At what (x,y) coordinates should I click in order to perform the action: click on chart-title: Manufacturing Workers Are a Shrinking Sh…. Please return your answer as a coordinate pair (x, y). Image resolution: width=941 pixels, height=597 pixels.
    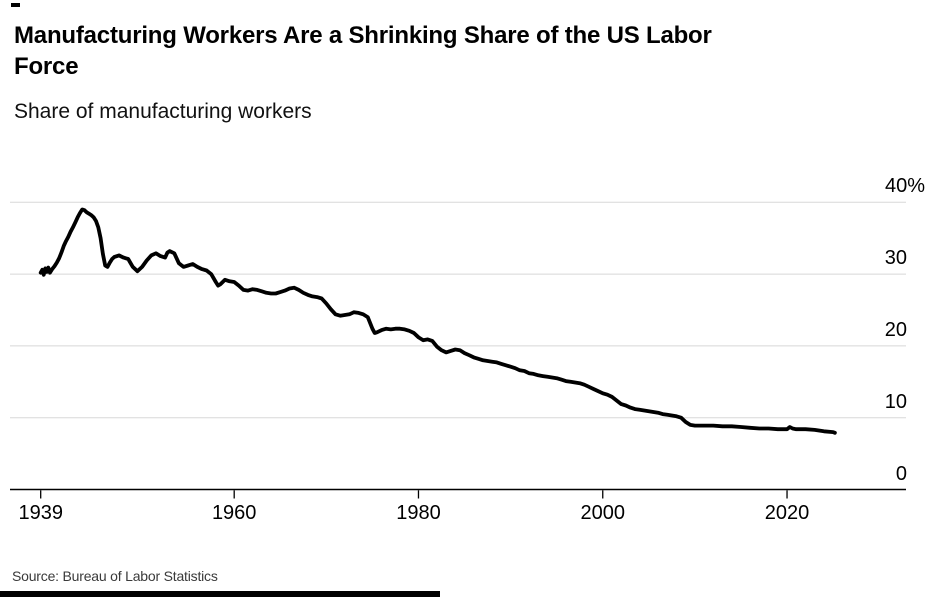
    Looking at the image, I should click on (444, 51).